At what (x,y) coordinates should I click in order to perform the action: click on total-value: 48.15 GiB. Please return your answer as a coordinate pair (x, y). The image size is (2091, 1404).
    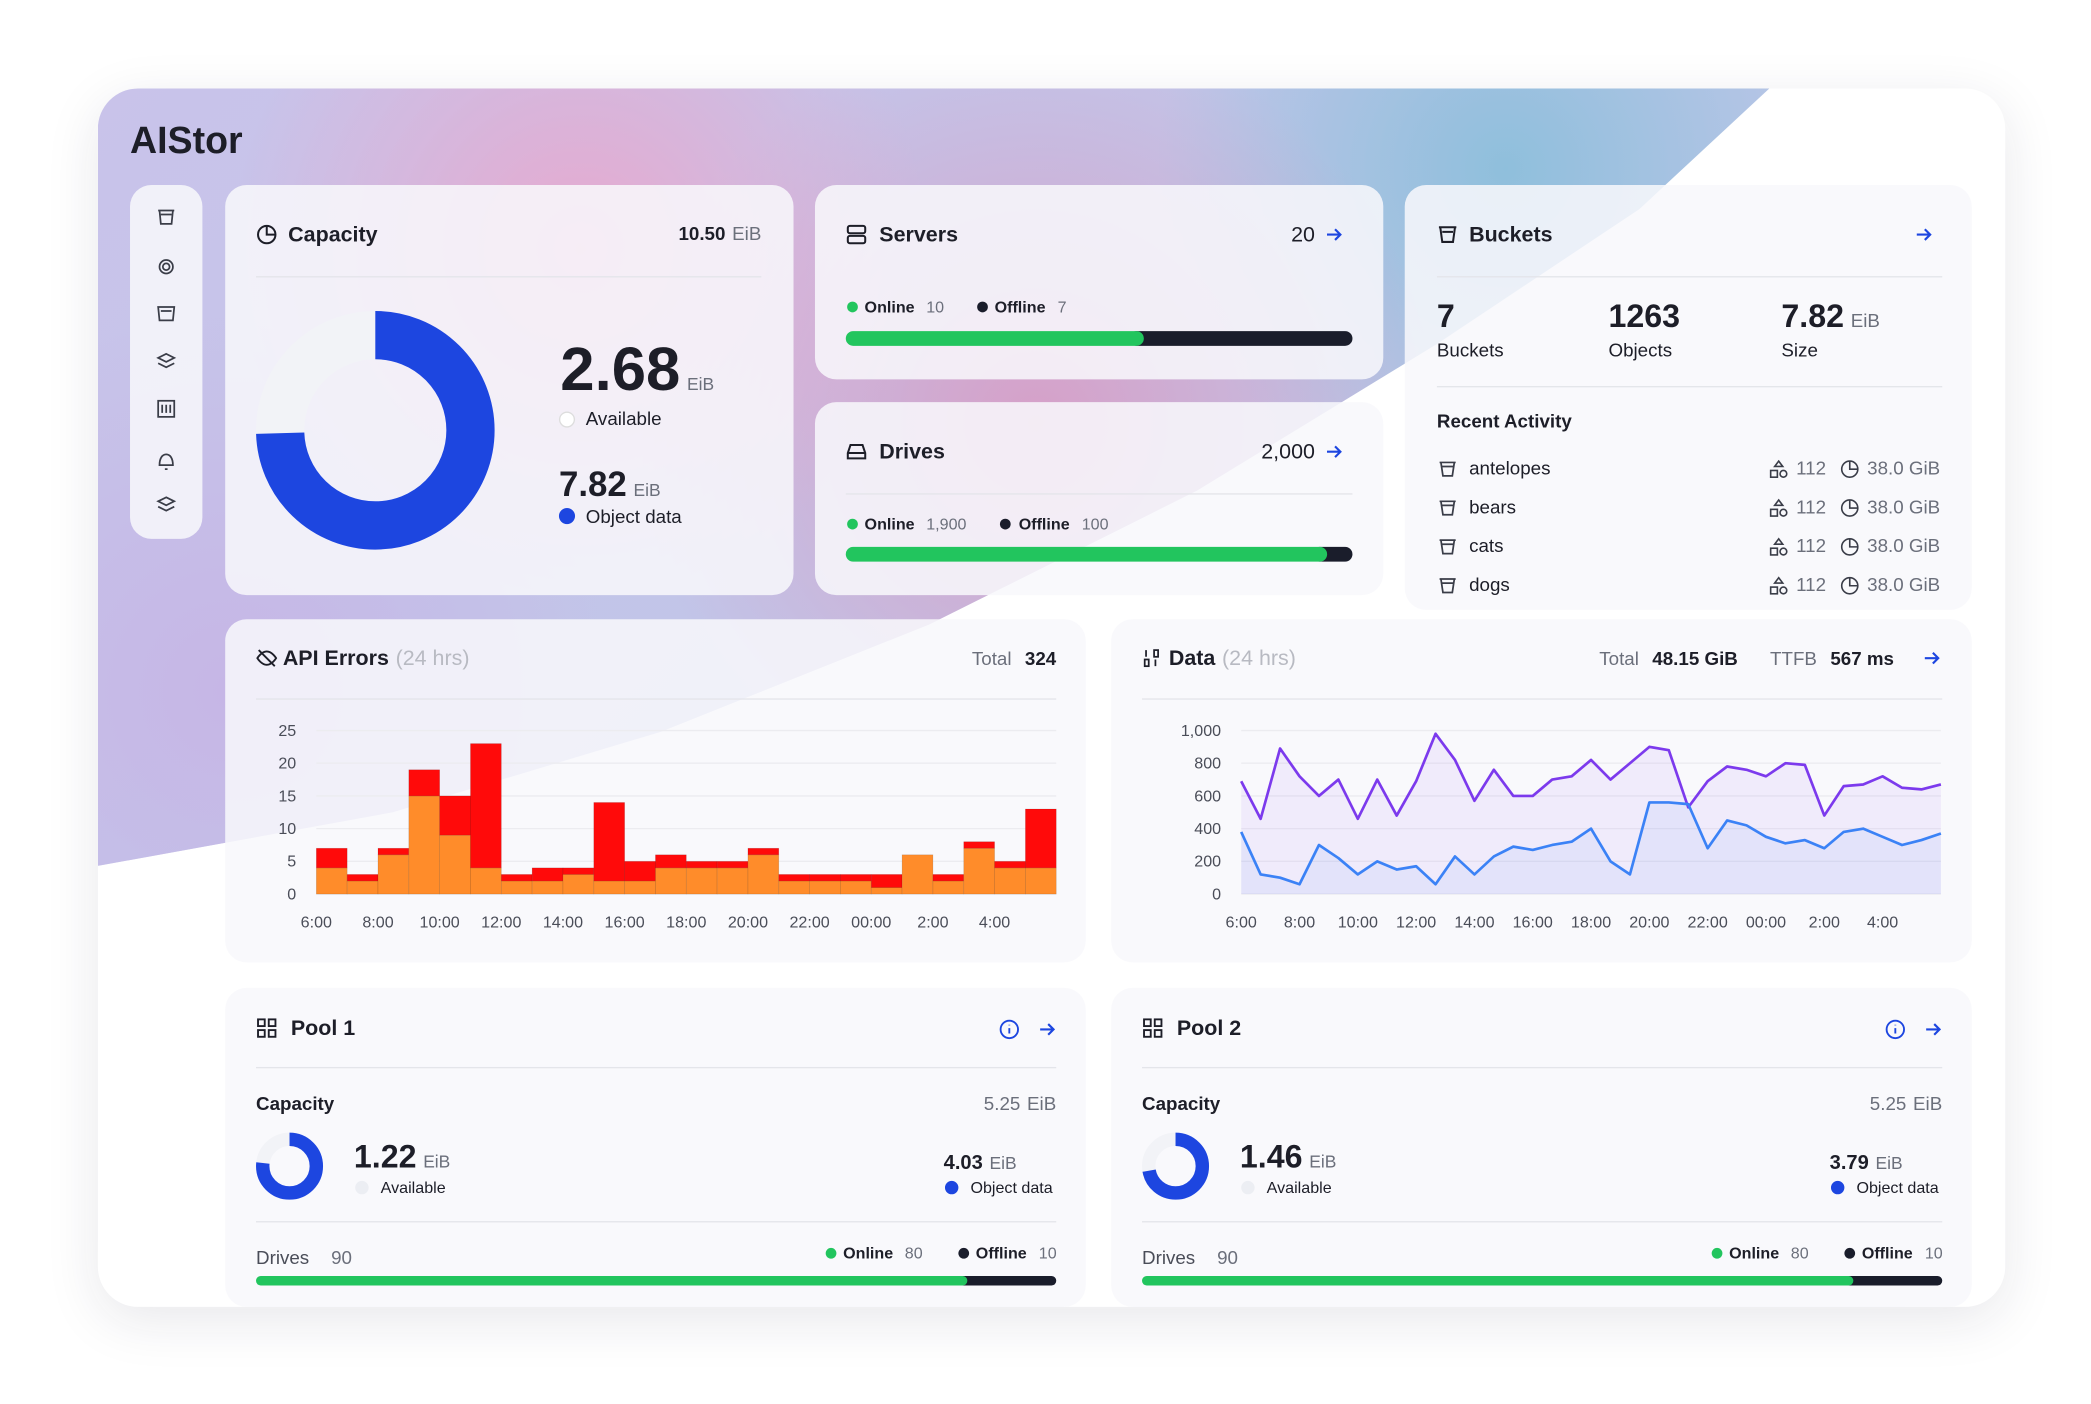
    Looking at the image, I should click on (1695, 658).